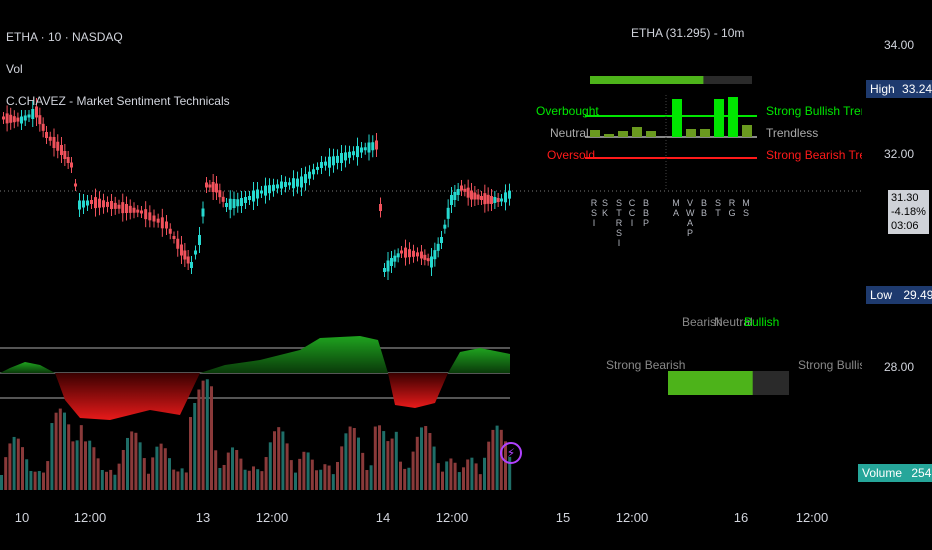 The image size is (932, 550). Describe the element at coordinates (27, 367) in the screenshot. I see `osc-area-green` at that location.